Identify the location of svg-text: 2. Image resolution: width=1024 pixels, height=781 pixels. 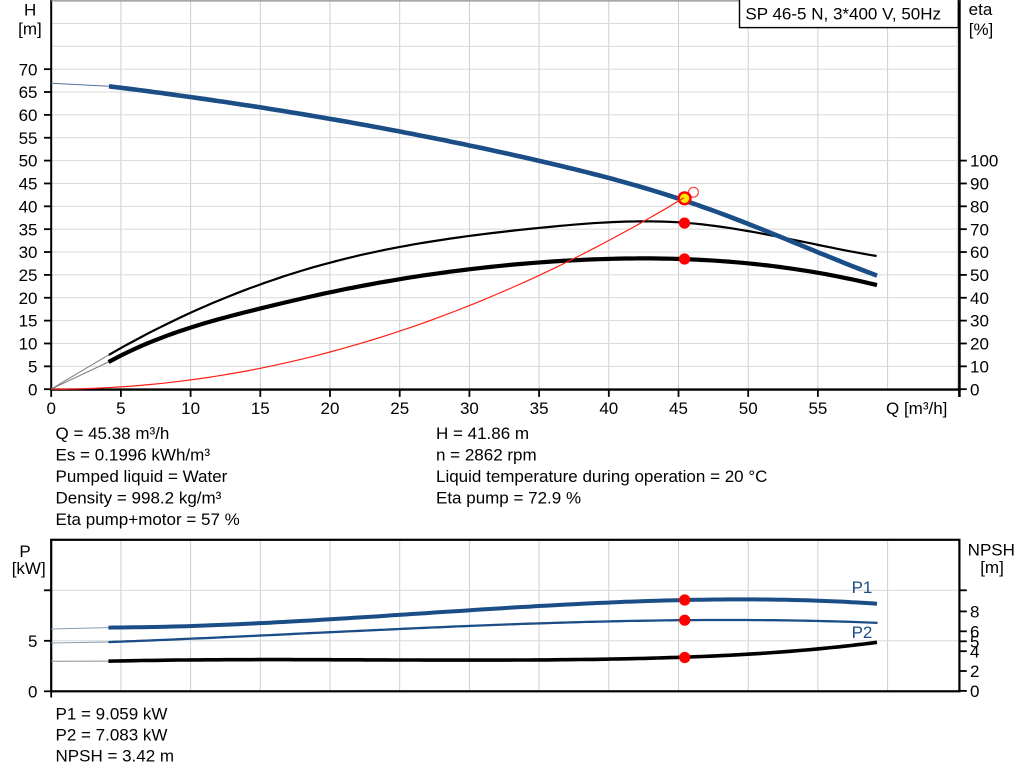
(974, 671).